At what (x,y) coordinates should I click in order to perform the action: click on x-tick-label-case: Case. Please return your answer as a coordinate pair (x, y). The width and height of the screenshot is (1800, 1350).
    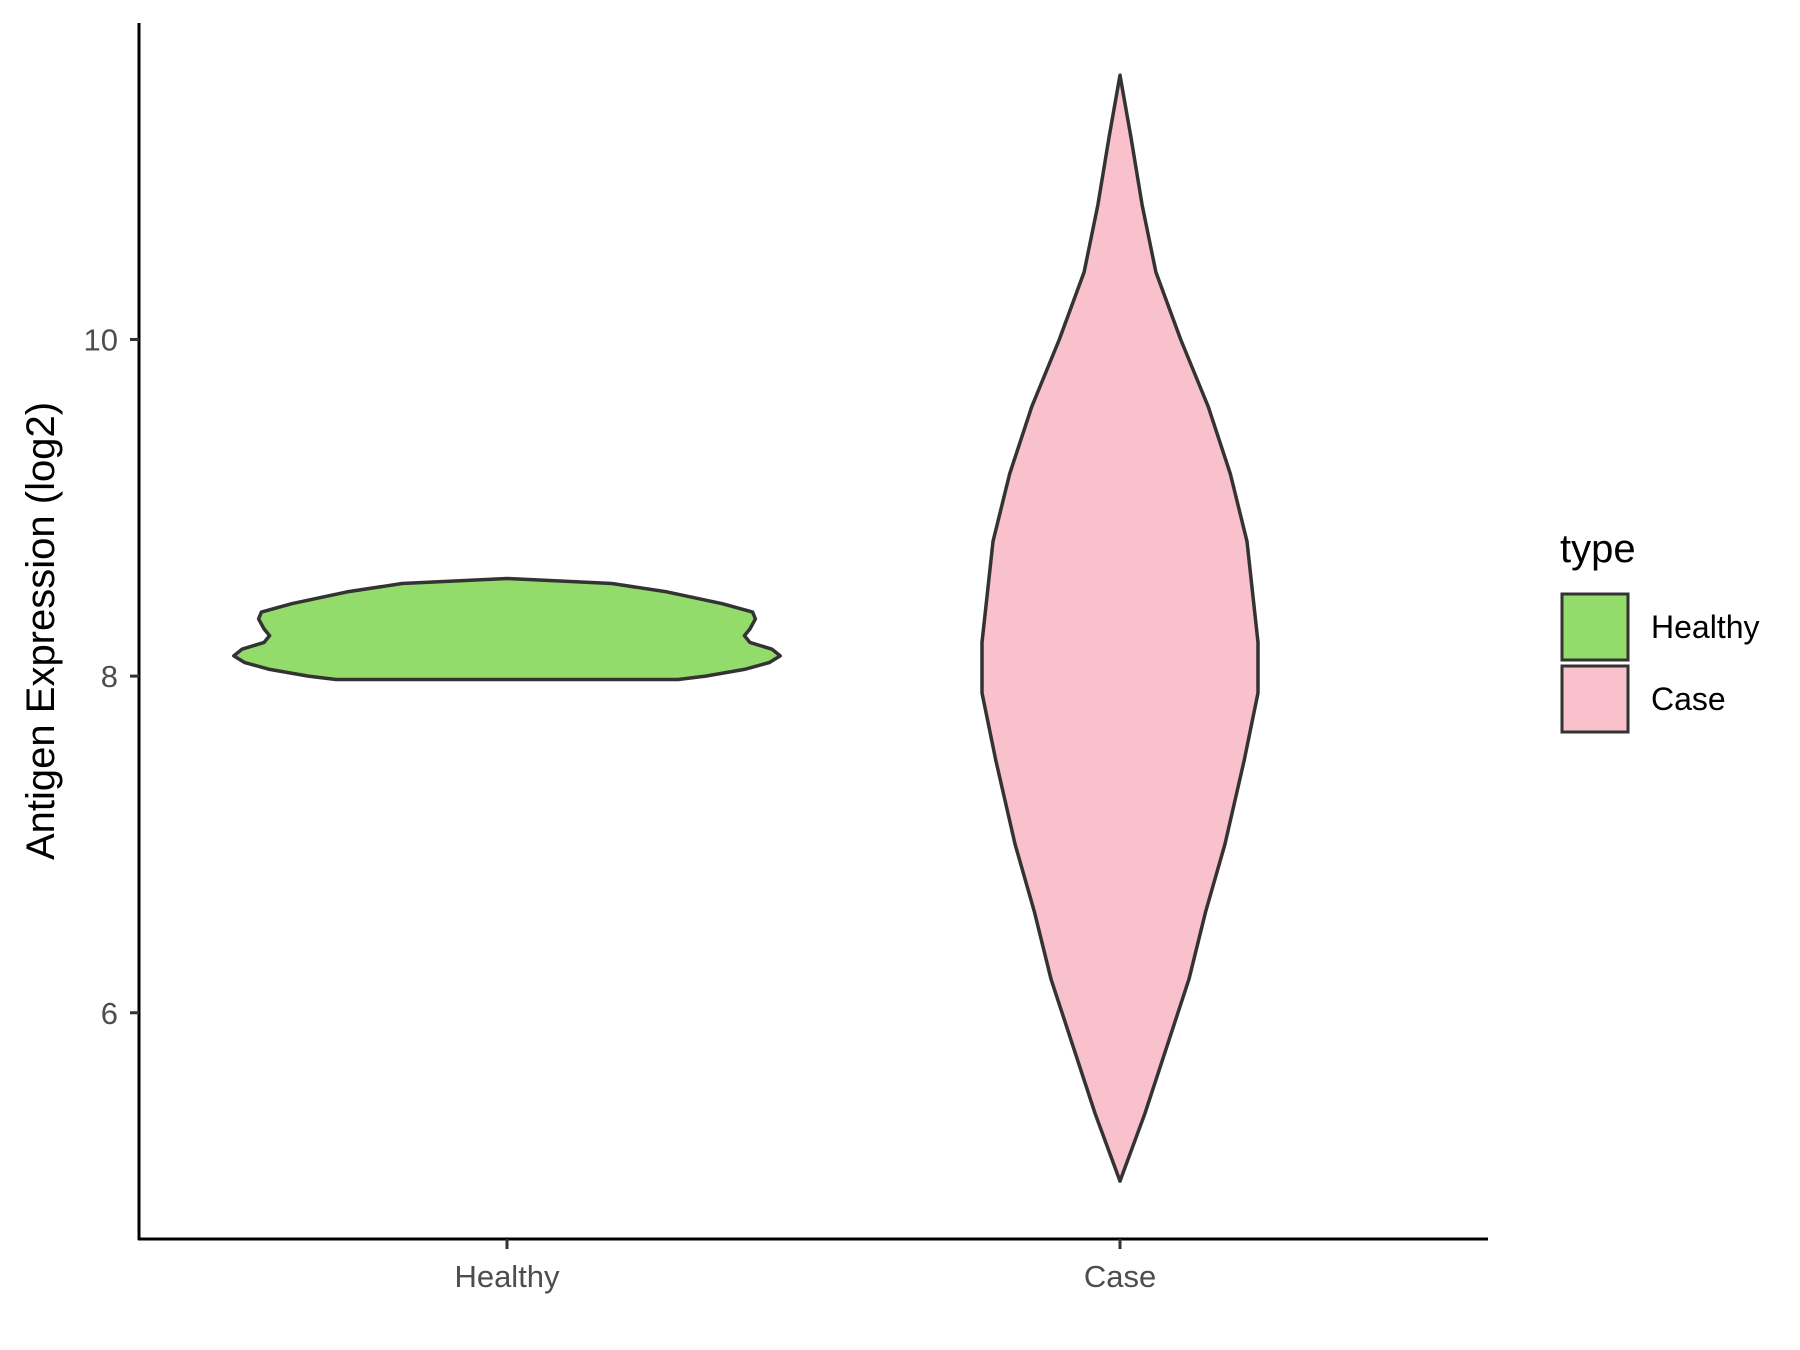
    Looking at the image, I should click on (1120, 1276).